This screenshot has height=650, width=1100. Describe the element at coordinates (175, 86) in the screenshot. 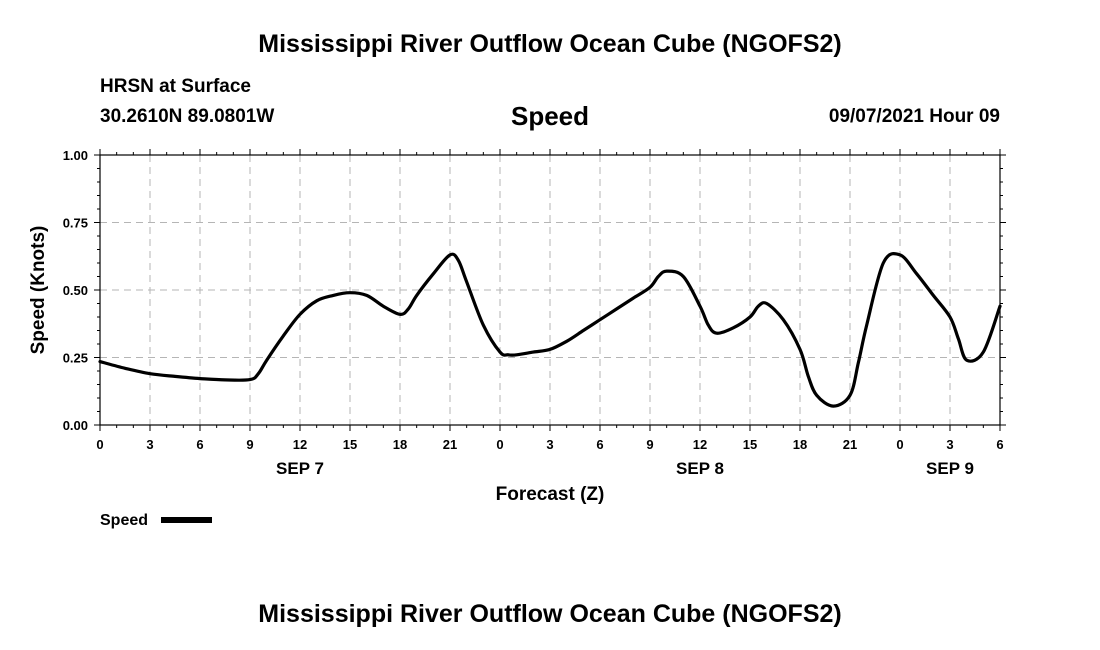

I see `station-label: HRSN at Surface` at that location.